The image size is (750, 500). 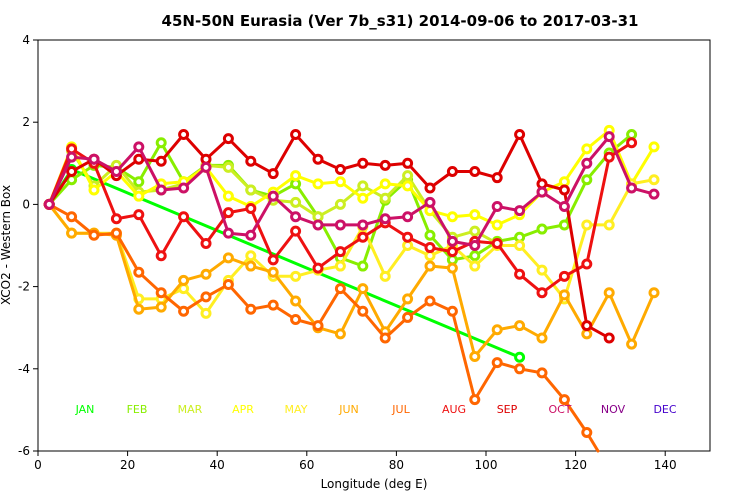 I want to click on x-tick-label: 40, so click(x=217, y=465).